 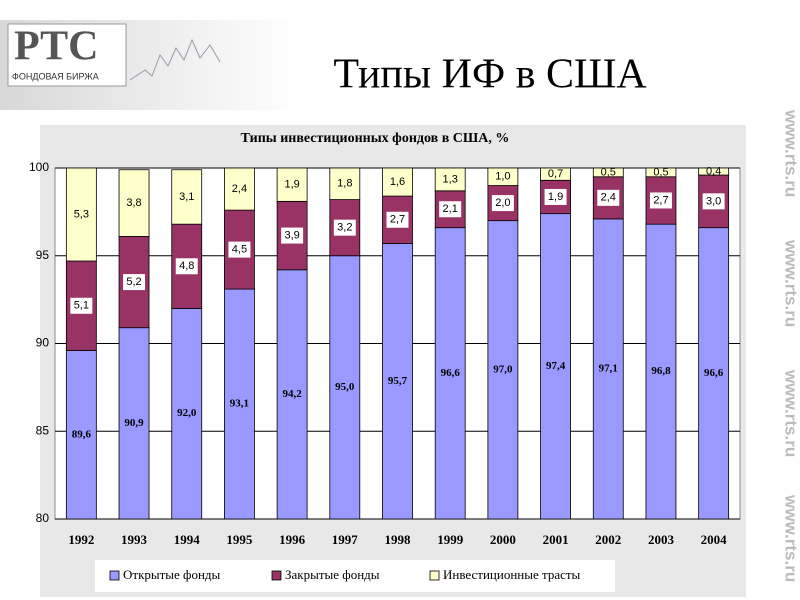 What do you see at coordinates (43, 255) in the screenshot?
I see `y-tick-label: 95` at bounding box center [43, 255].